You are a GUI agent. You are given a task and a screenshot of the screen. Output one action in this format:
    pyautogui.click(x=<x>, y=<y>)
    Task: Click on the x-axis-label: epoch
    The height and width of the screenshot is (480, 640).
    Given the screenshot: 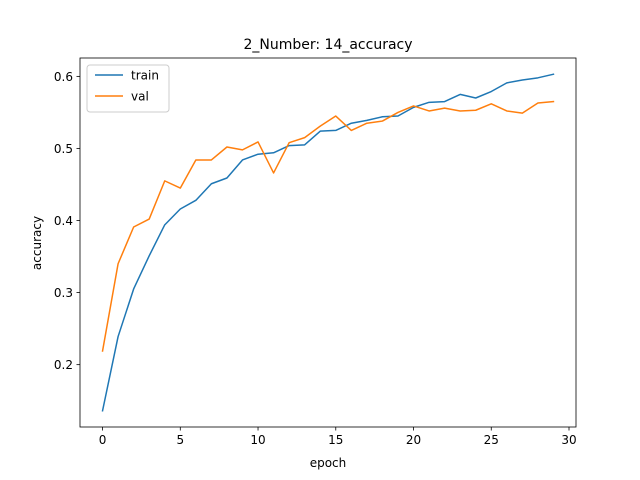 What is the action you would take?
    pyautogui.click(x=328, y=463)
    